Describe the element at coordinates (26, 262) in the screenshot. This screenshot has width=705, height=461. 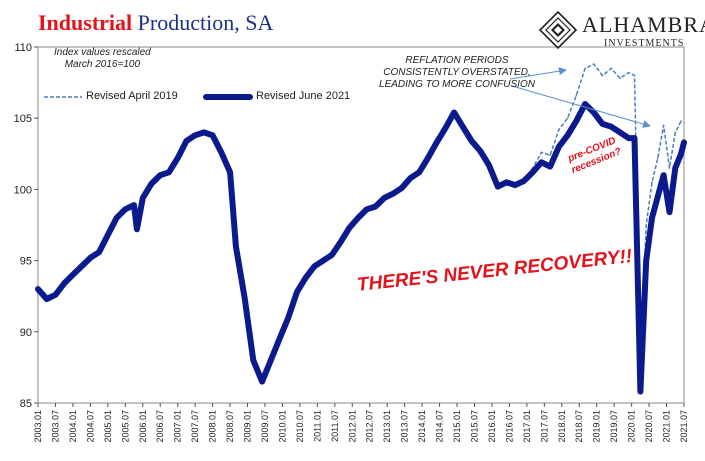
I see `y-tick-label: 95` at that location.